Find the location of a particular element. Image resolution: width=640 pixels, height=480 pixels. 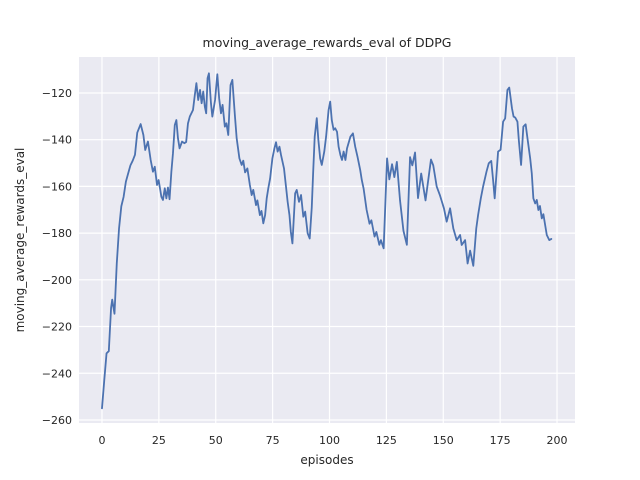

y-tick-label: −200 is located at coordinates (57, 280).